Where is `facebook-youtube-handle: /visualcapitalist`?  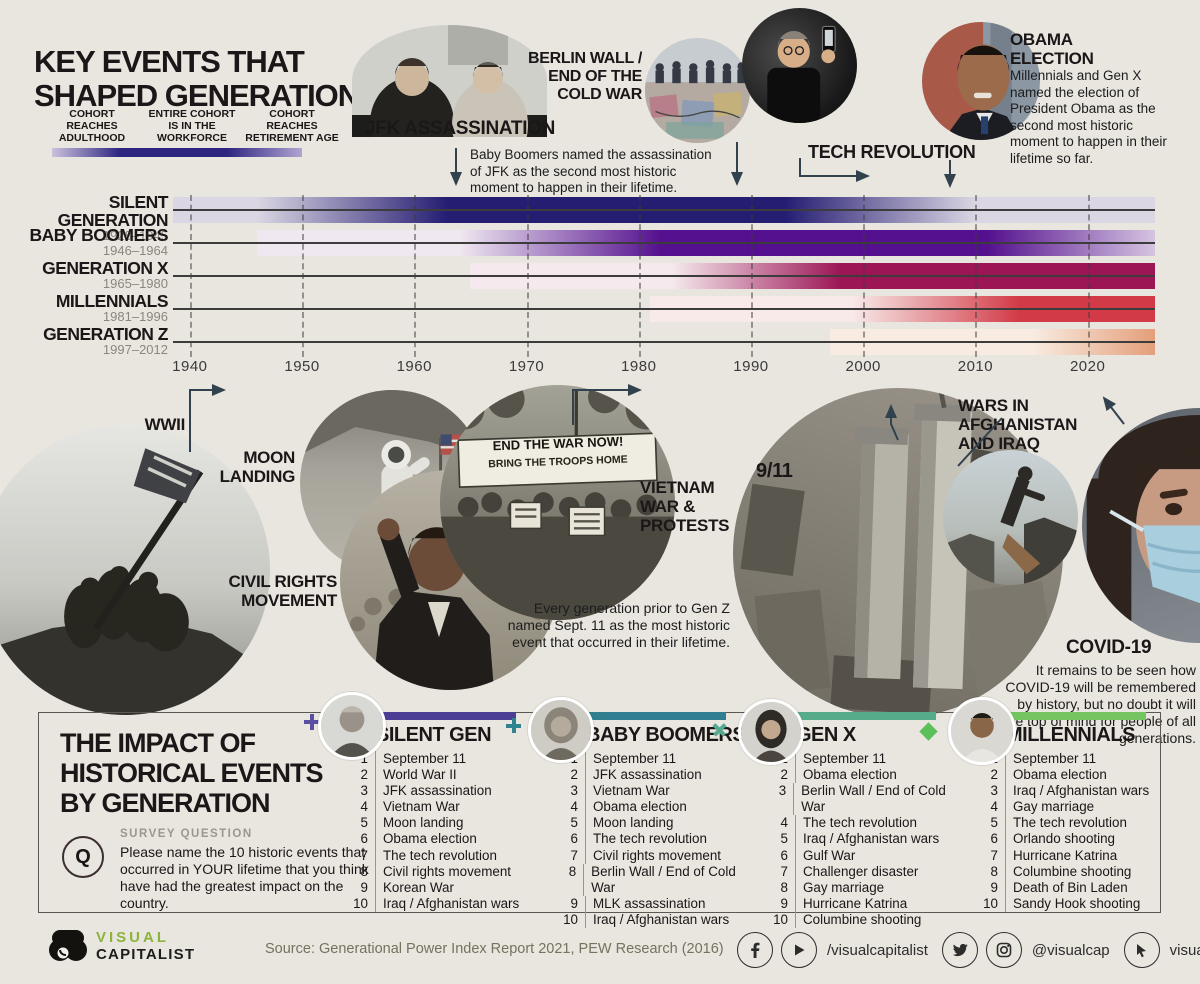 facebook-youtube-handle: /visualcapitalist is located at coordinates (877, 950).